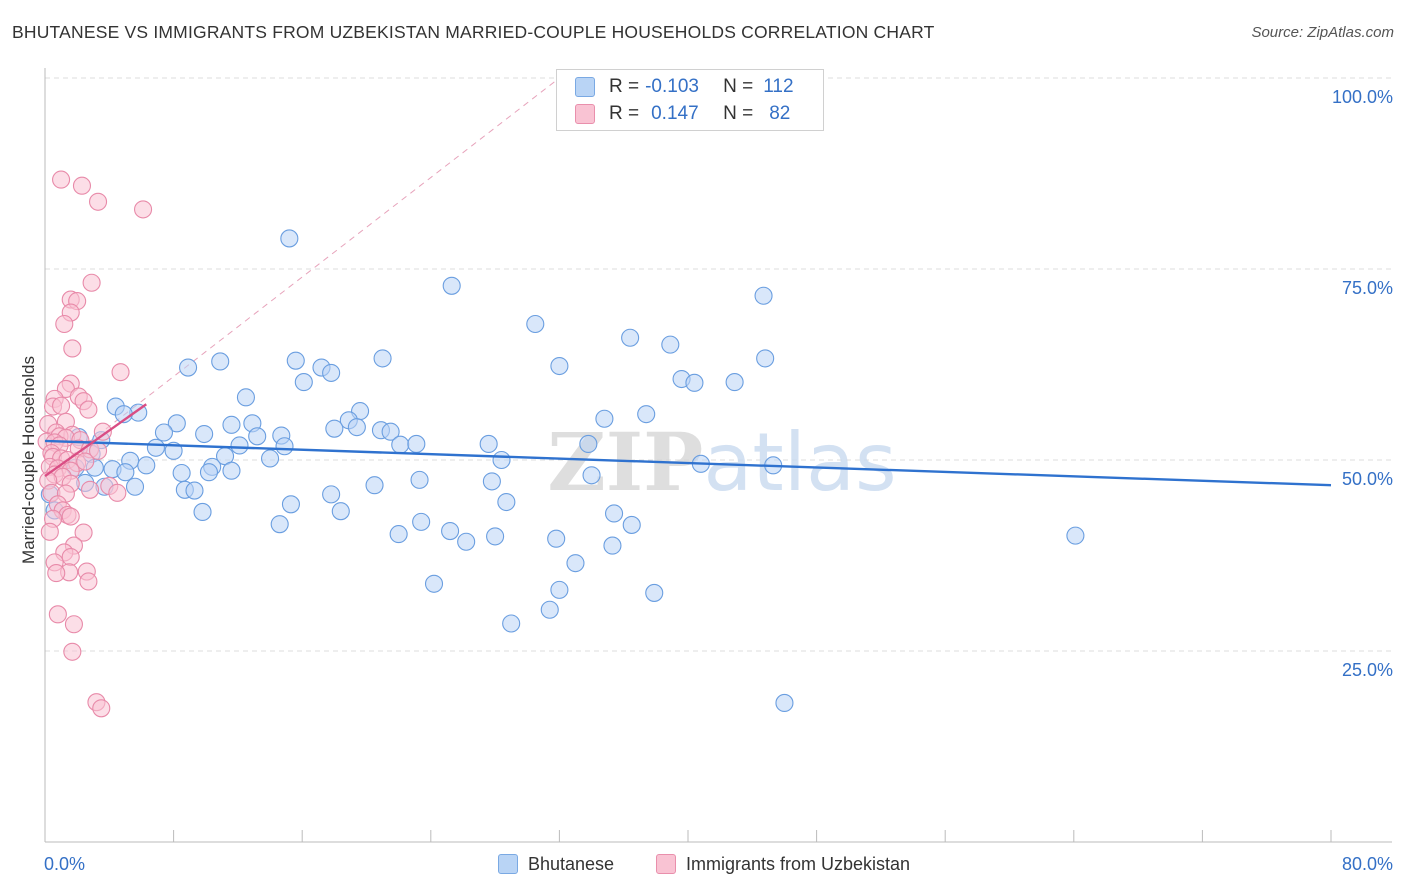 The height and width of the screenshot is (892, 1406). I want to click on x-tick-label: 0.0%, so click(64, 864).